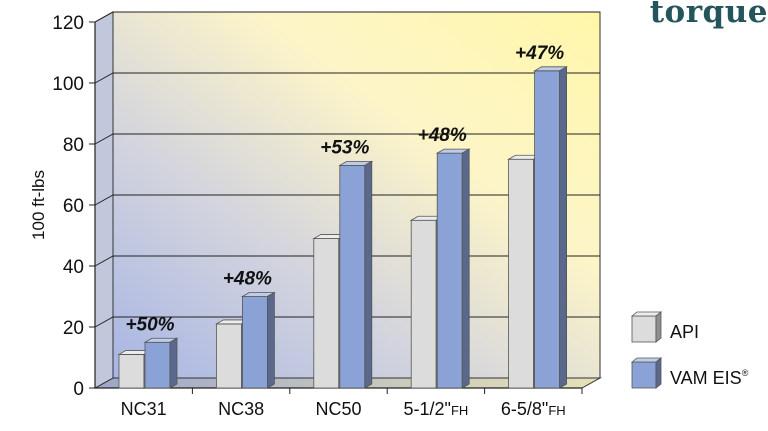 The height and width of the screenshot is (431, 768). I want to click on legend-label: API, so click(684, 332).